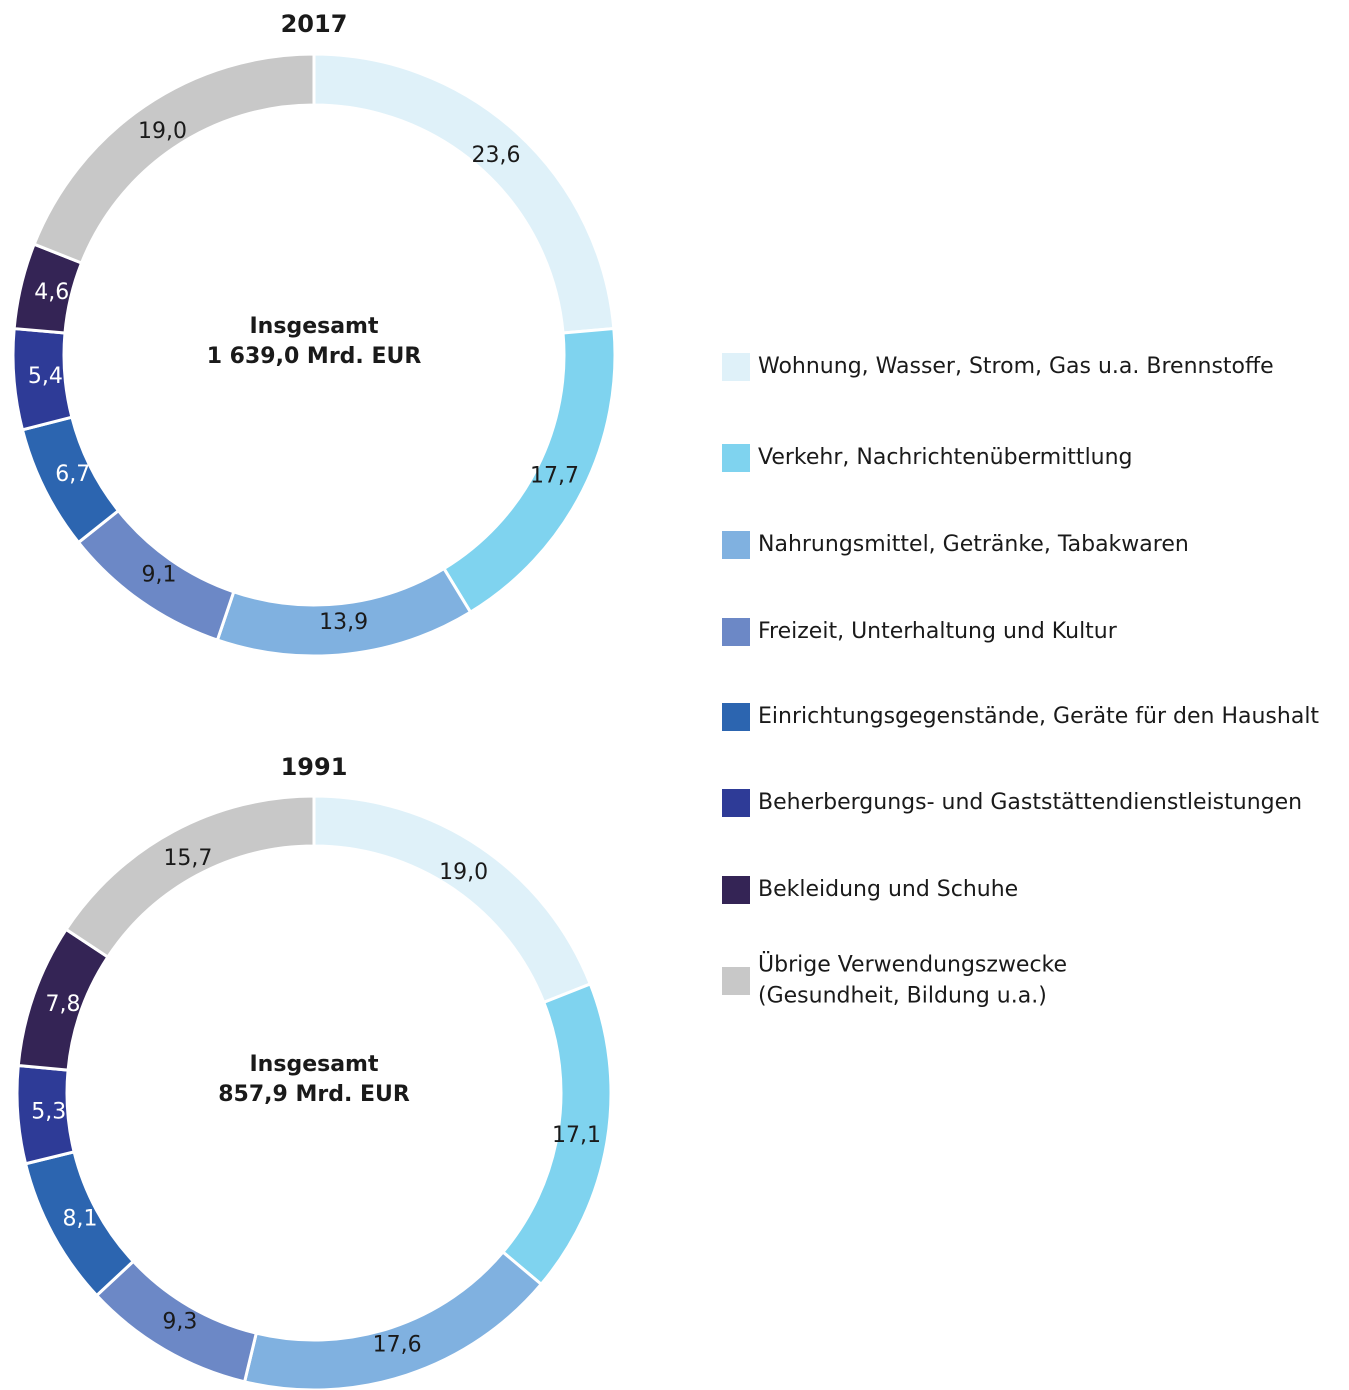 Image resolution: width=1349 pixels, height=1390 pixels. What do you see at coordinates (48, 1112) in the screenshot?
I see `data-label: 5,3` at bounding box center [48, 1112].